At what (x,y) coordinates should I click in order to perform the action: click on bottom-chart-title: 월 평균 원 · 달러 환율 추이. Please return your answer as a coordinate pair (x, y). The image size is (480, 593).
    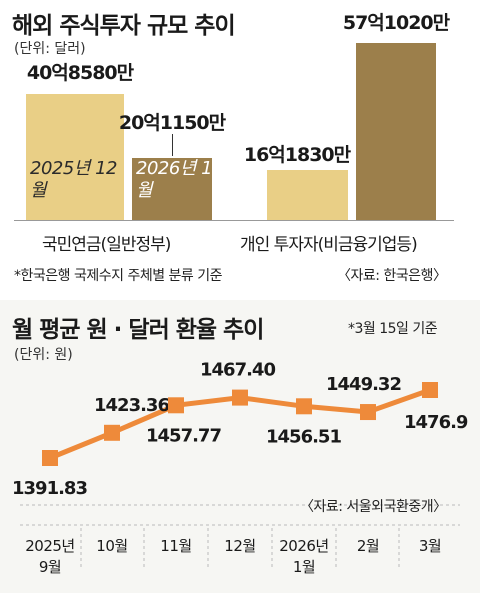
    Looking at the image, I should click on (138, 330).